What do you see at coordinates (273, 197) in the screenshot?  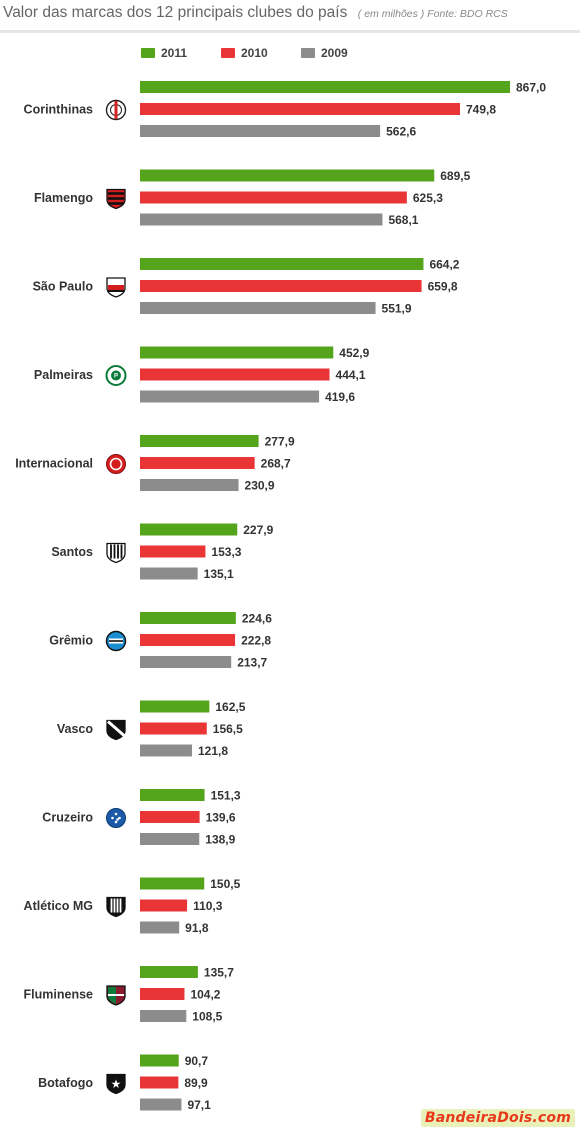 I see `bar-flamengo-2010` at bounding box center [273, 197].